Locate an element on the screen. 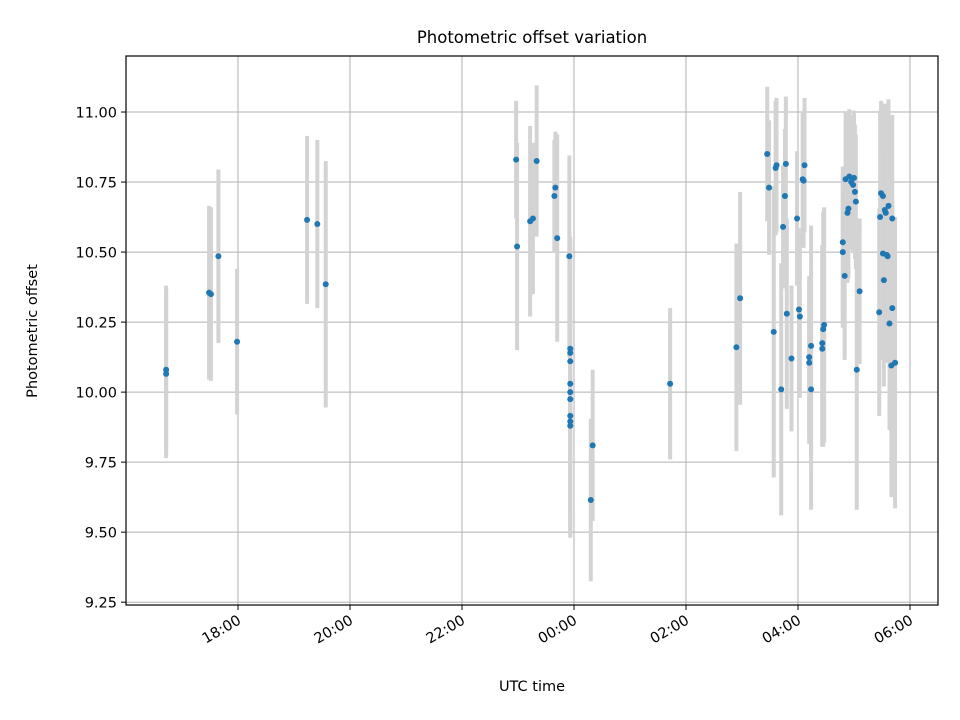 This screenshot has width=960, height=720. chart-title: Photometric offset variation is located at coordinates (532, 37).